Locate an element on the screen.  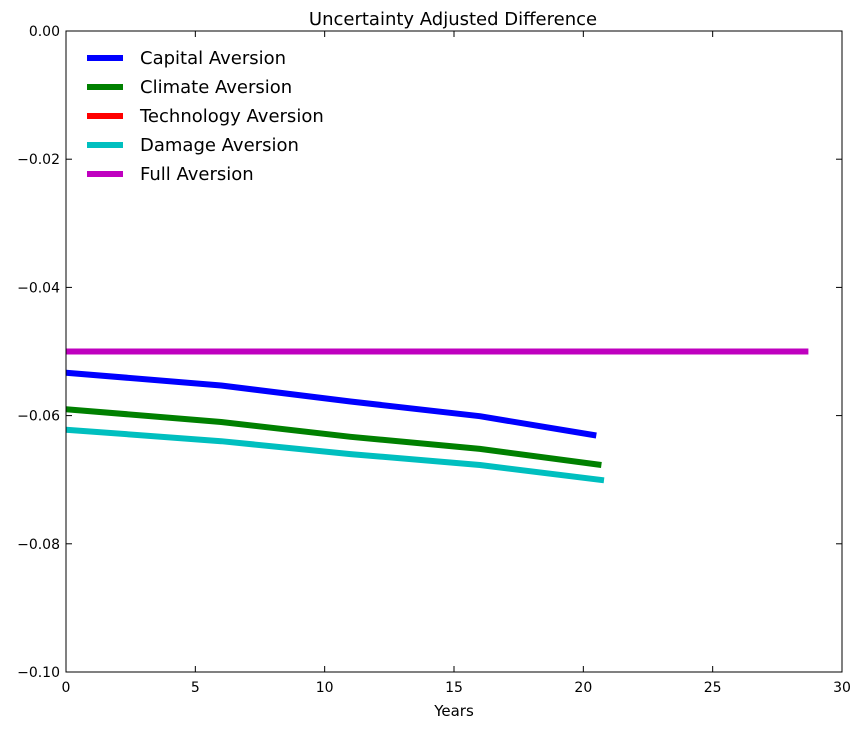
legend-label: Capital Aversion is located at coordinates (213, 58).